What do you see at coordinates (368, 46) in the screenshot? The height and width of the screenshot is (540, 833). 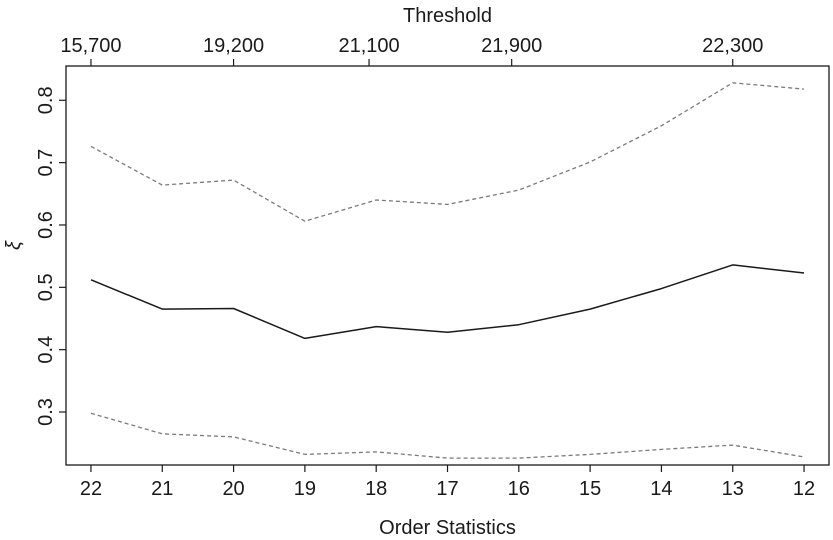 I see `top-tick-label: 21,100` at bounding box center [368, 46].